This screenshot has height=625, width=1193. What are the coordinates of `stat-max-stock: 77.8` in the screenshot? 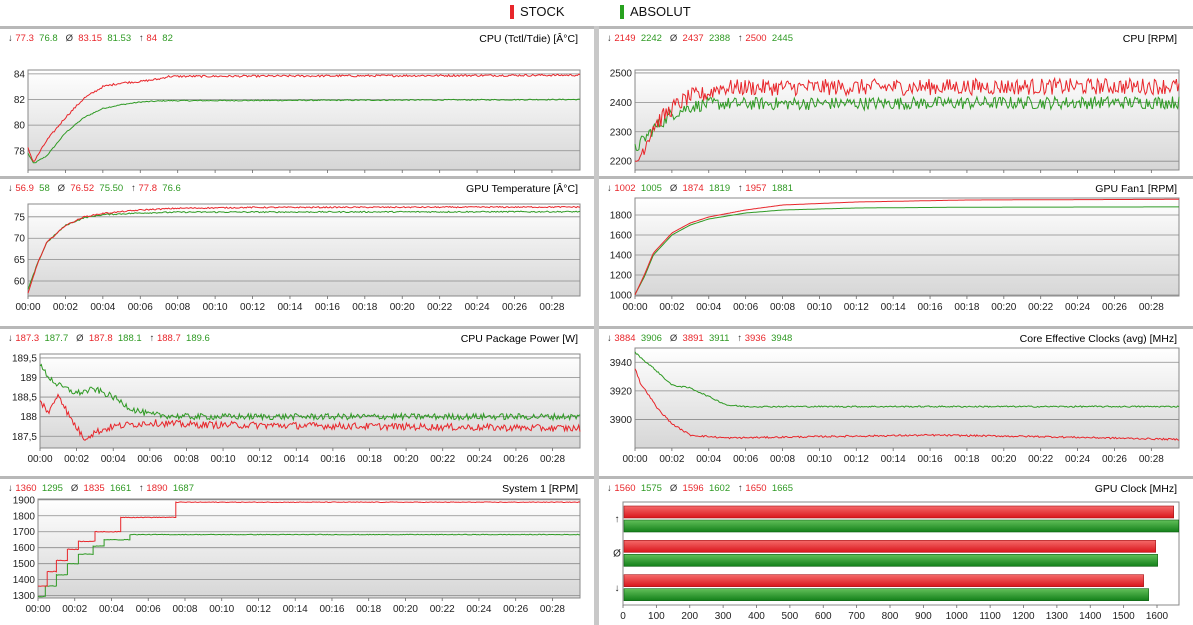 It's located at (148, 188).